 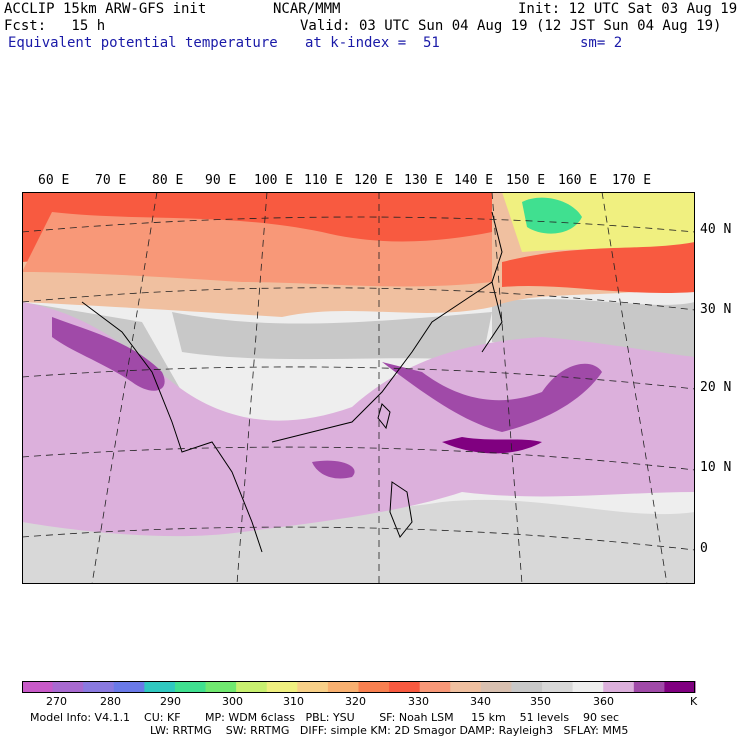 I want to click on salmon-zone, so click(x=257, y=249).